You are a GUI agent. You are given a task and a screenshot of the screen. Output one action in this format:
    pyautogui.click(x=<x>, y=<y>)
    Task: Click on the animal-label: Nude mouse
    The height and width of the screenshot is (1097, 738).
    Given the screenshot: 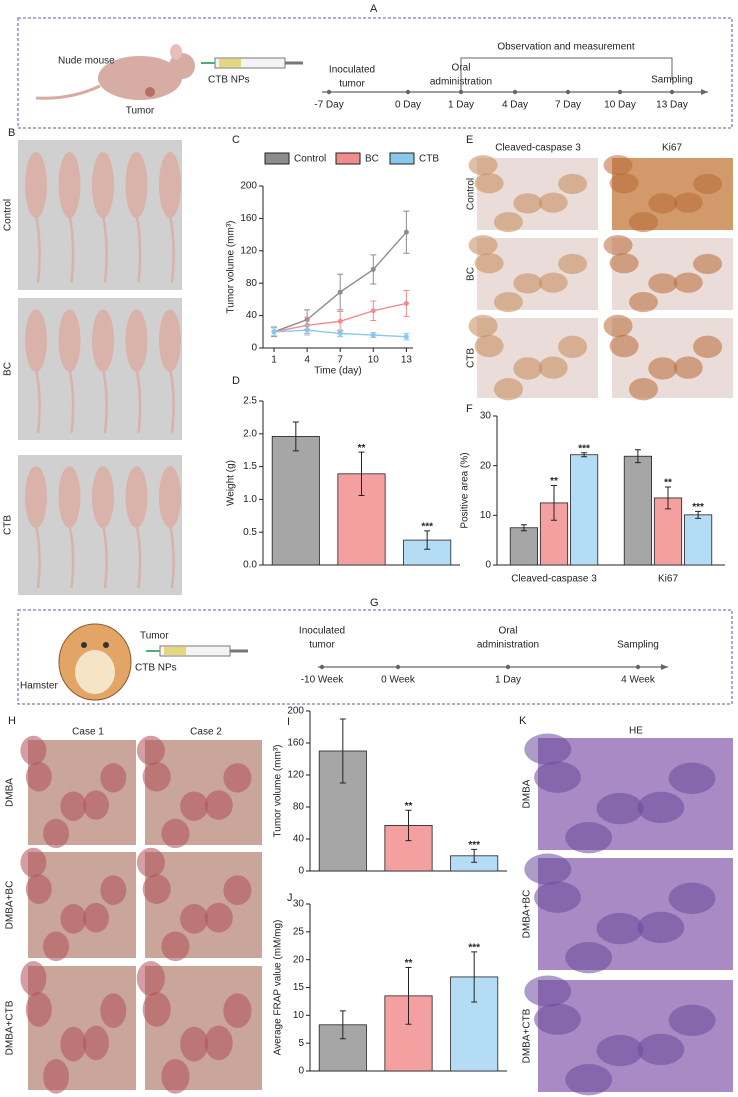 What is the action you would take?
    pyautogui.click(x=86, y=61)
    